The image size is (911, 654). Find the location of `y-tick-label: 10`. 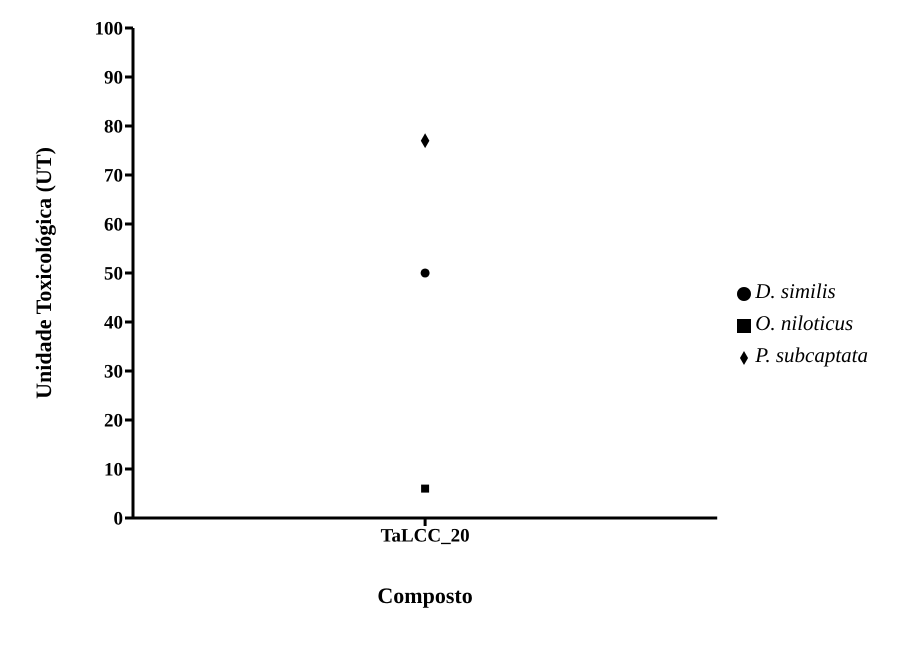

y-tick-label: 10 is located at coordinates (113, 470).